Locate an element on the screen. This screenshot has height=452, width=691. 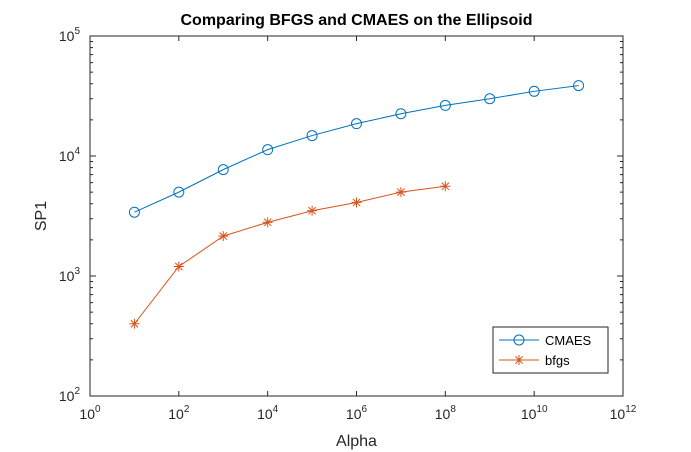
y-tick-label: 10⁵ is located at coordinates (70, 35).